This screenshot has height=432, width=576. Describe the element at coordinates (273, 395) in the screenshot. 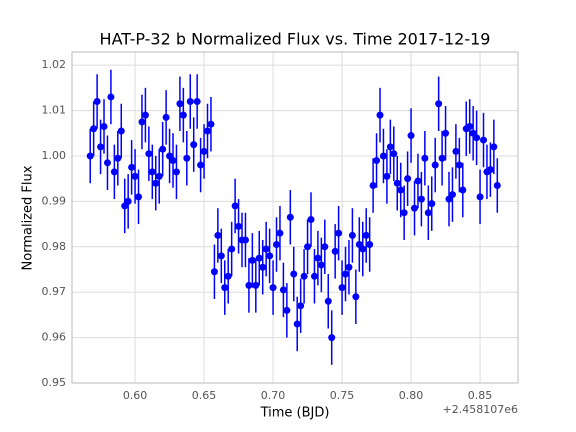

I see `x-tick-label: 0.70` at that location.